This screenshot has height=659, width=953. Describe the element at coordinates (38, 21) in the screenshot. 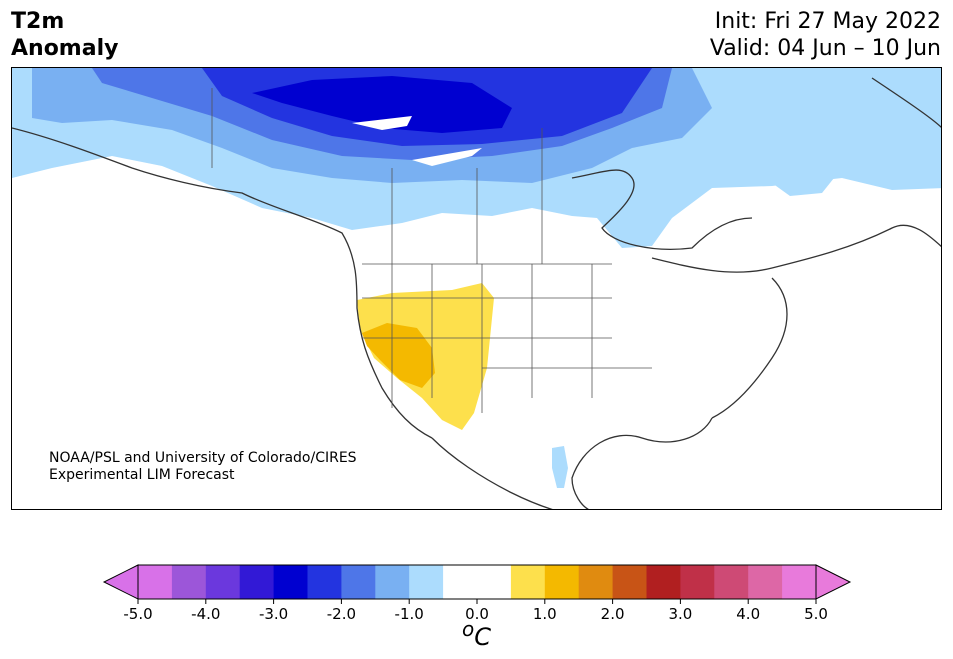

I see `title-line-1: T2m` at that location.